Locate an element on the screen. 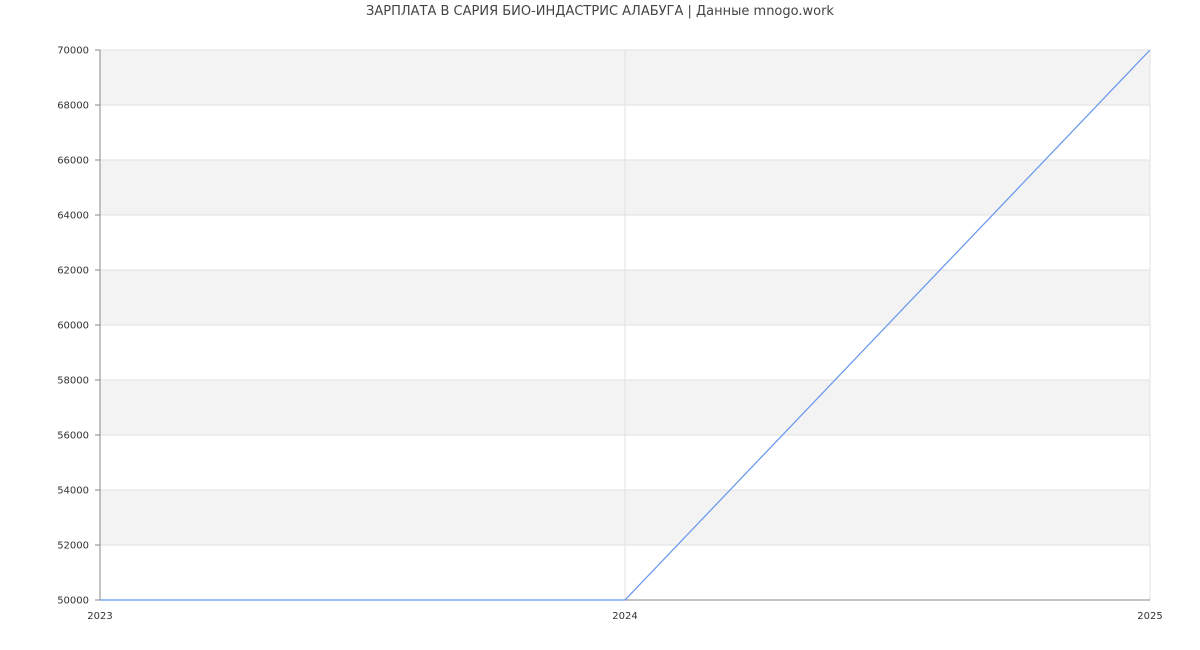  y-tick-label: 60000 is located at coordinates (73, 326).